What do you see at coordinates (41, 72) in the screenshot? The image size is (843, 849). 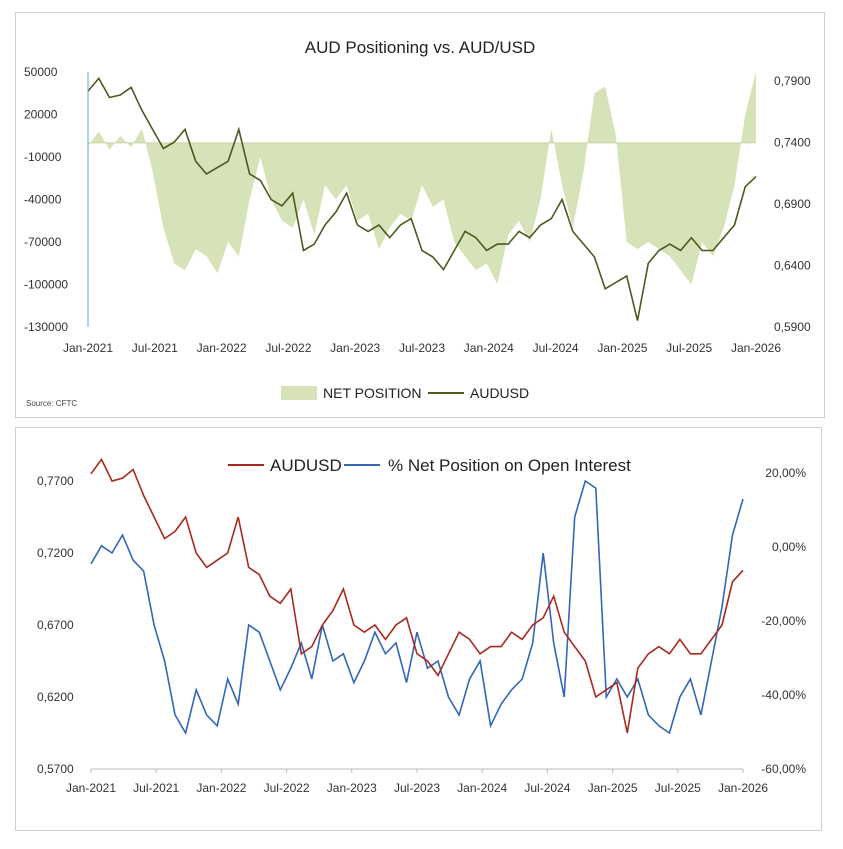 I see `y-left-tick-label: 50000` at bounding box center [41, 72].